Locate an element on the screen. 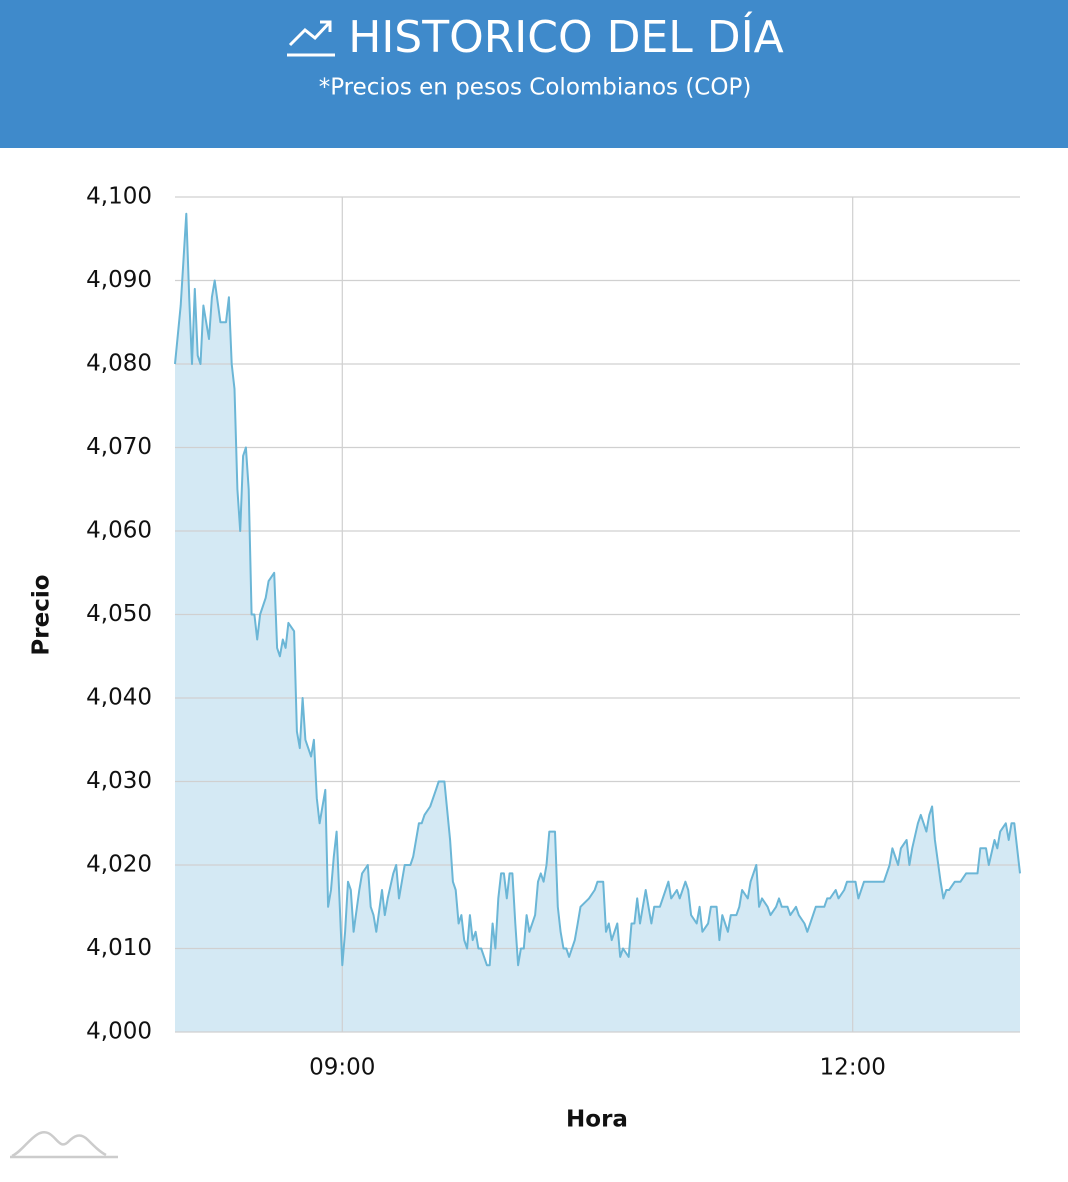  trend-icon is located at coordinates (311, 38).